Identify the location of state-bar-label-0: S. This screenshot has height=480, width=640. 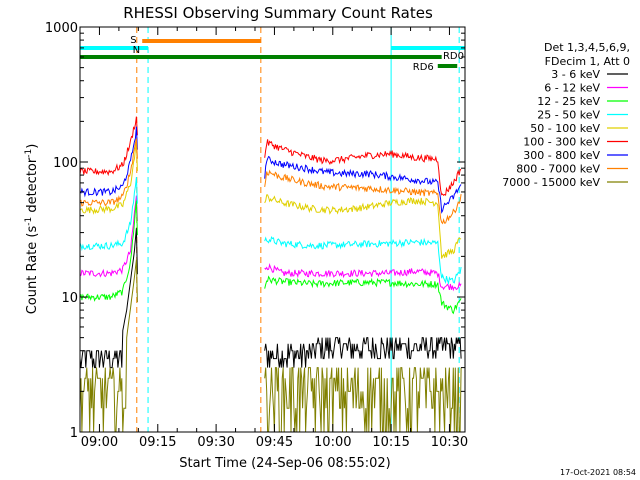
(133, 40).